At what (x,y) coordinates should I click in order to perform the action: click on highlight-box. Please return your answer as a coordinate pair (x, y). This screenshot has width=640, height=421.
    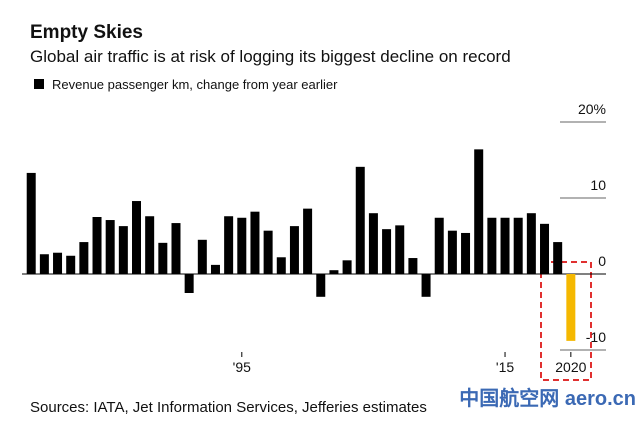
    Looking at the image, I should click on (566, 321).